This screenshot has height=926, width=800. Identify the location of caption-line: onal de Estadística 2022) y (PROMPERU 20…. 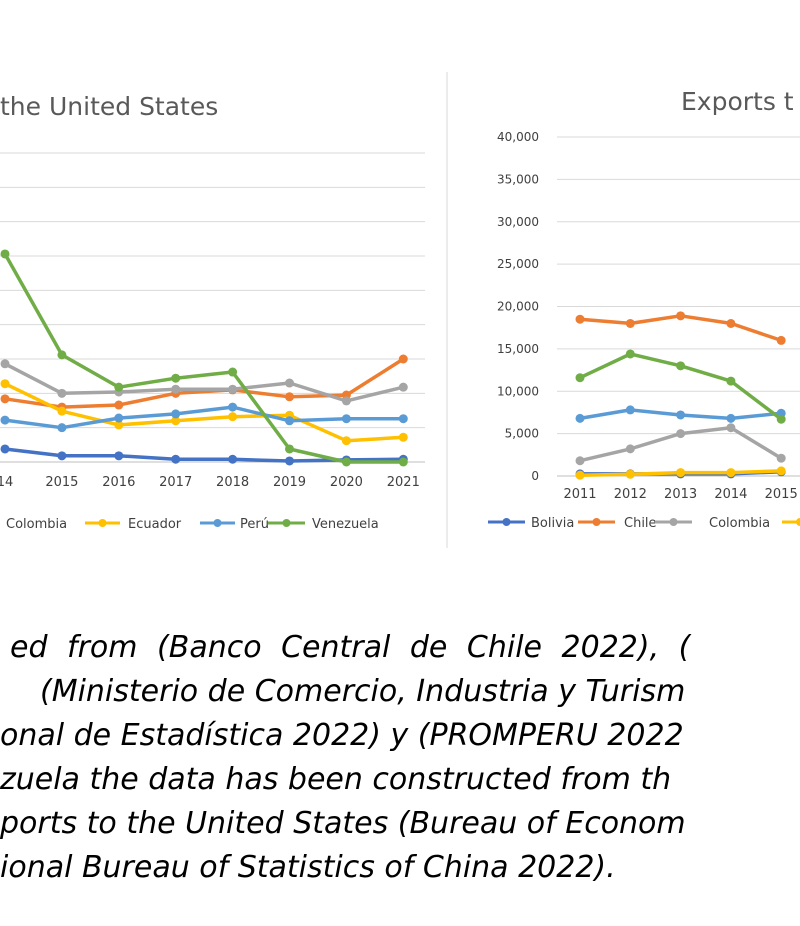
(342, 735).